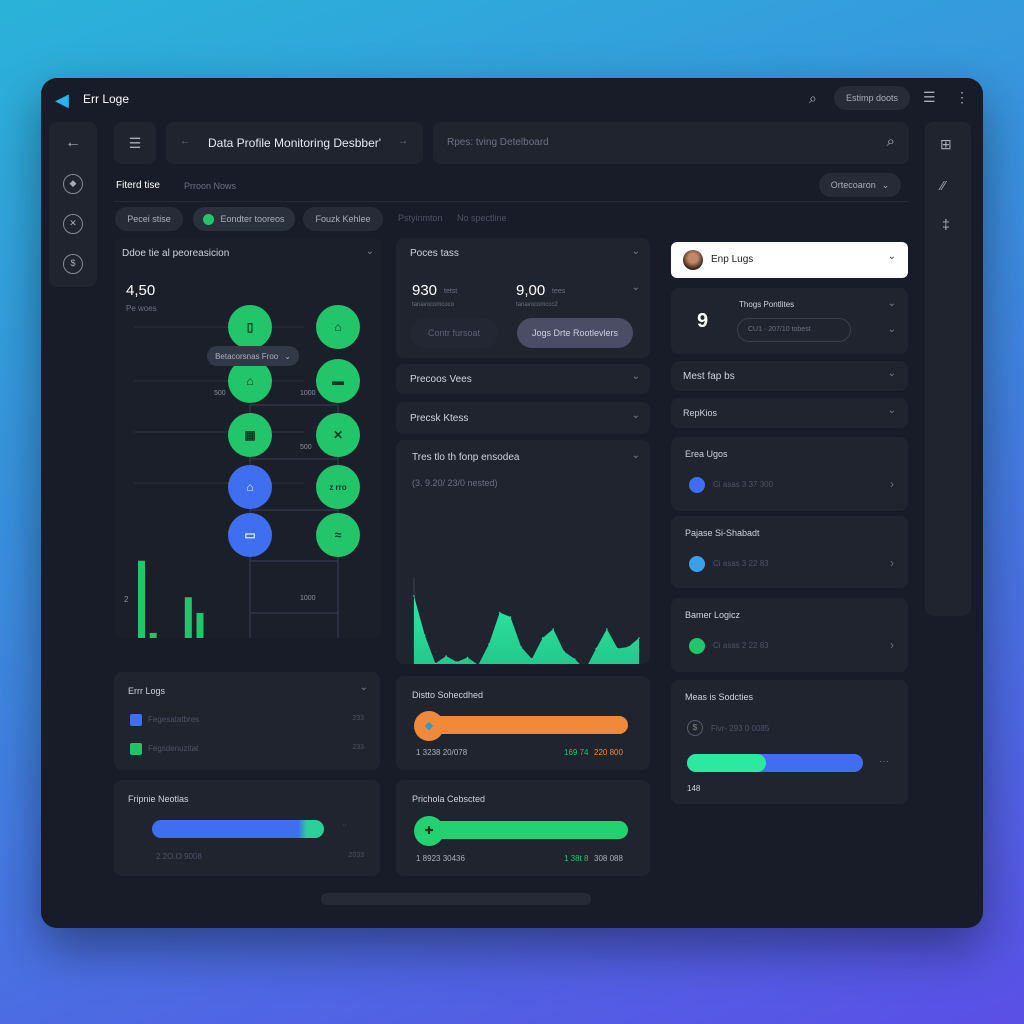  I want to click on accordion-item: Mest fap bs ⌄, so click(789, 376).